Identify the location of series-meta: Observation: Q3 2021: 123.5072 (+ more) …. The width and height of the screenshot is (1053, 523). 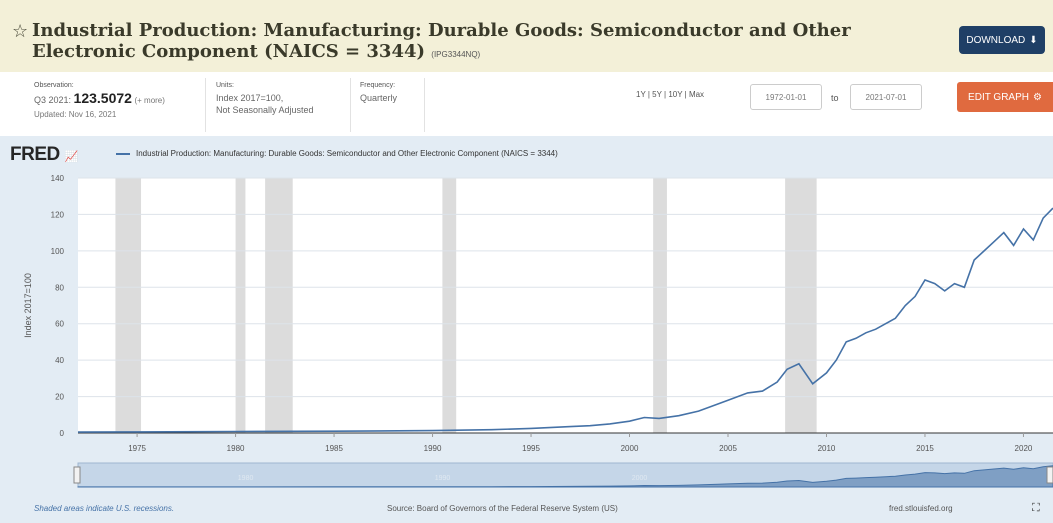
(526, 104).